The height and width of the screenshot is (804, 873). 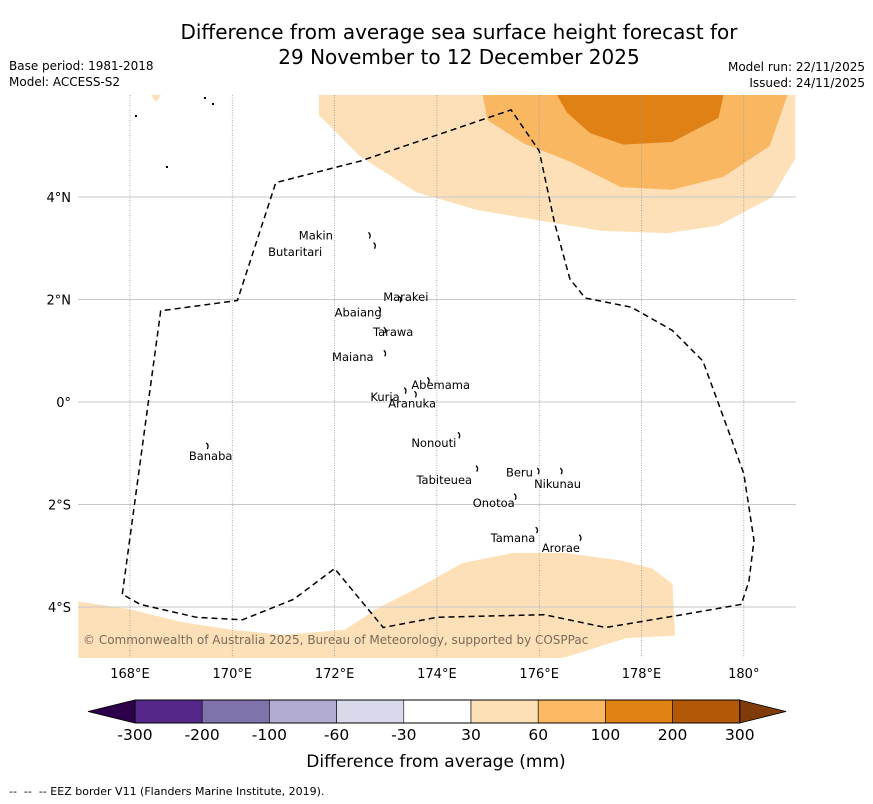 What do you see at coordinates (807, 83) in the screenshot?
I see `issued-date: Issued: 24/11/2025` at bounding box center [807, 83].